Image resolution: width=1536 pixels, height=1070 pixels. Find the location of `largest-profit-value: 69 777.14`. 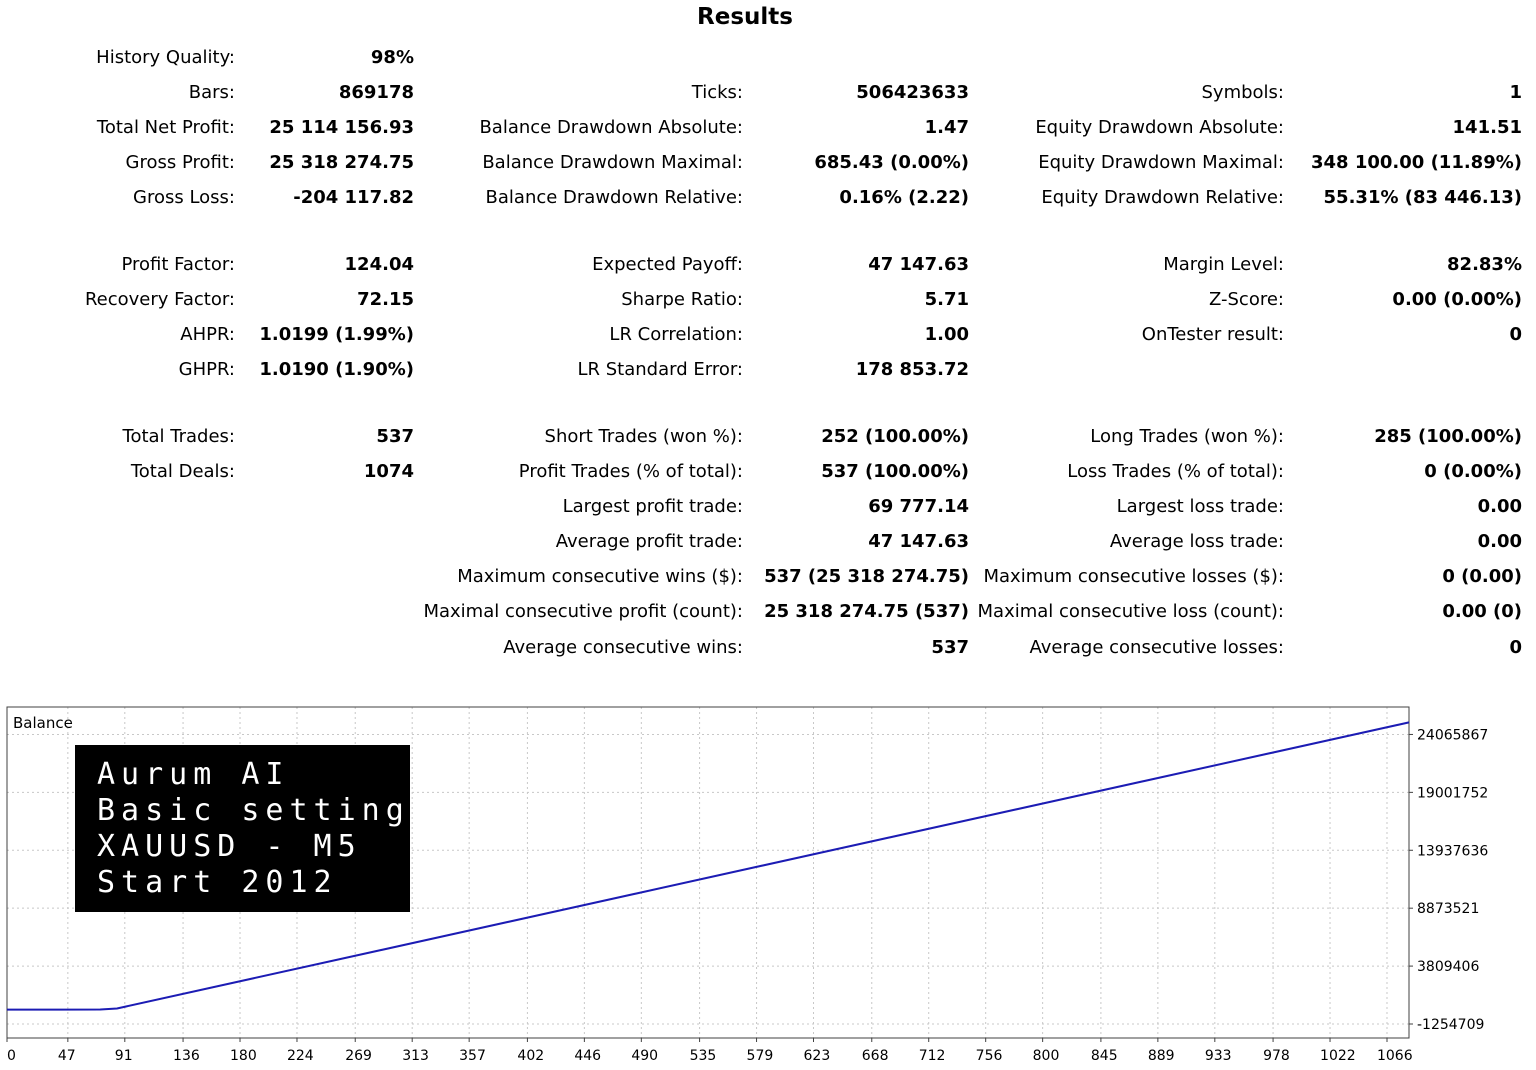

largest-profit-value: 69 777.14 is located at coordinates (918, 506).